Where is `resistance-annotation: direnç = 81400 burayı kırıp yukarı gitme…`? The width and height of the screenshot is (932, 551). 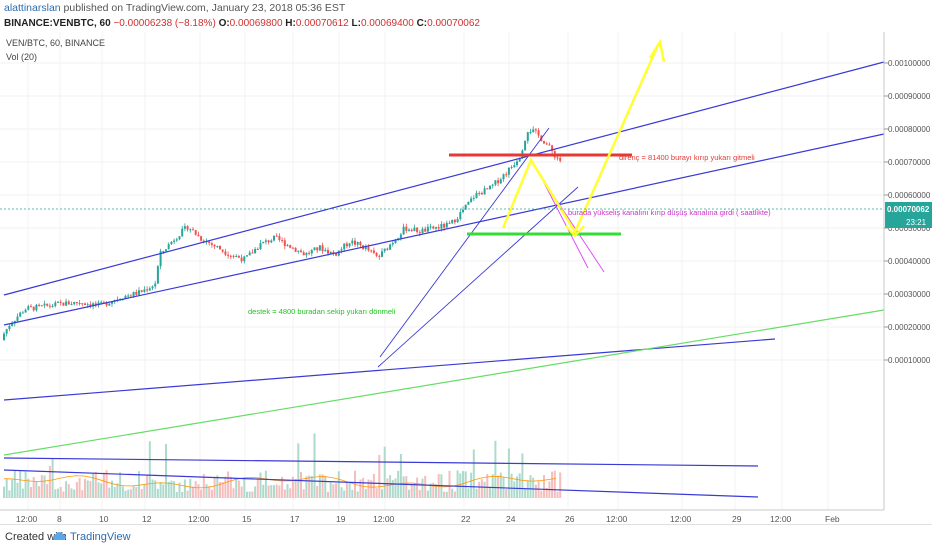 resistance-annotation: direnç = 81400 burayı kırıp yukarı gitme… is located at coordinates (687, 157).